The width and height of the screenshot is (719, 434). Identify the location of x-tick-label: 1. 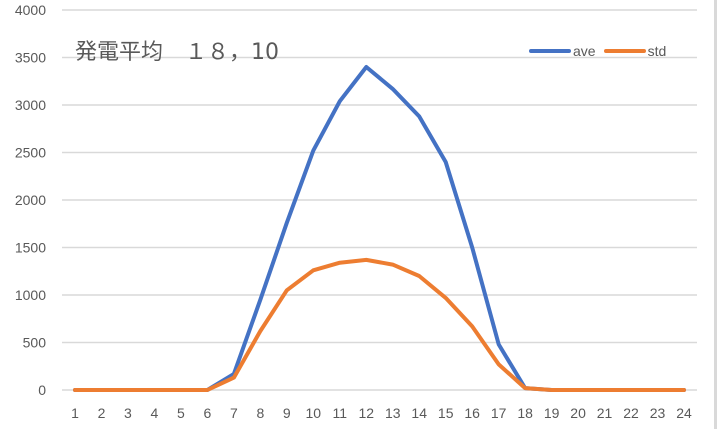
(75, 413).